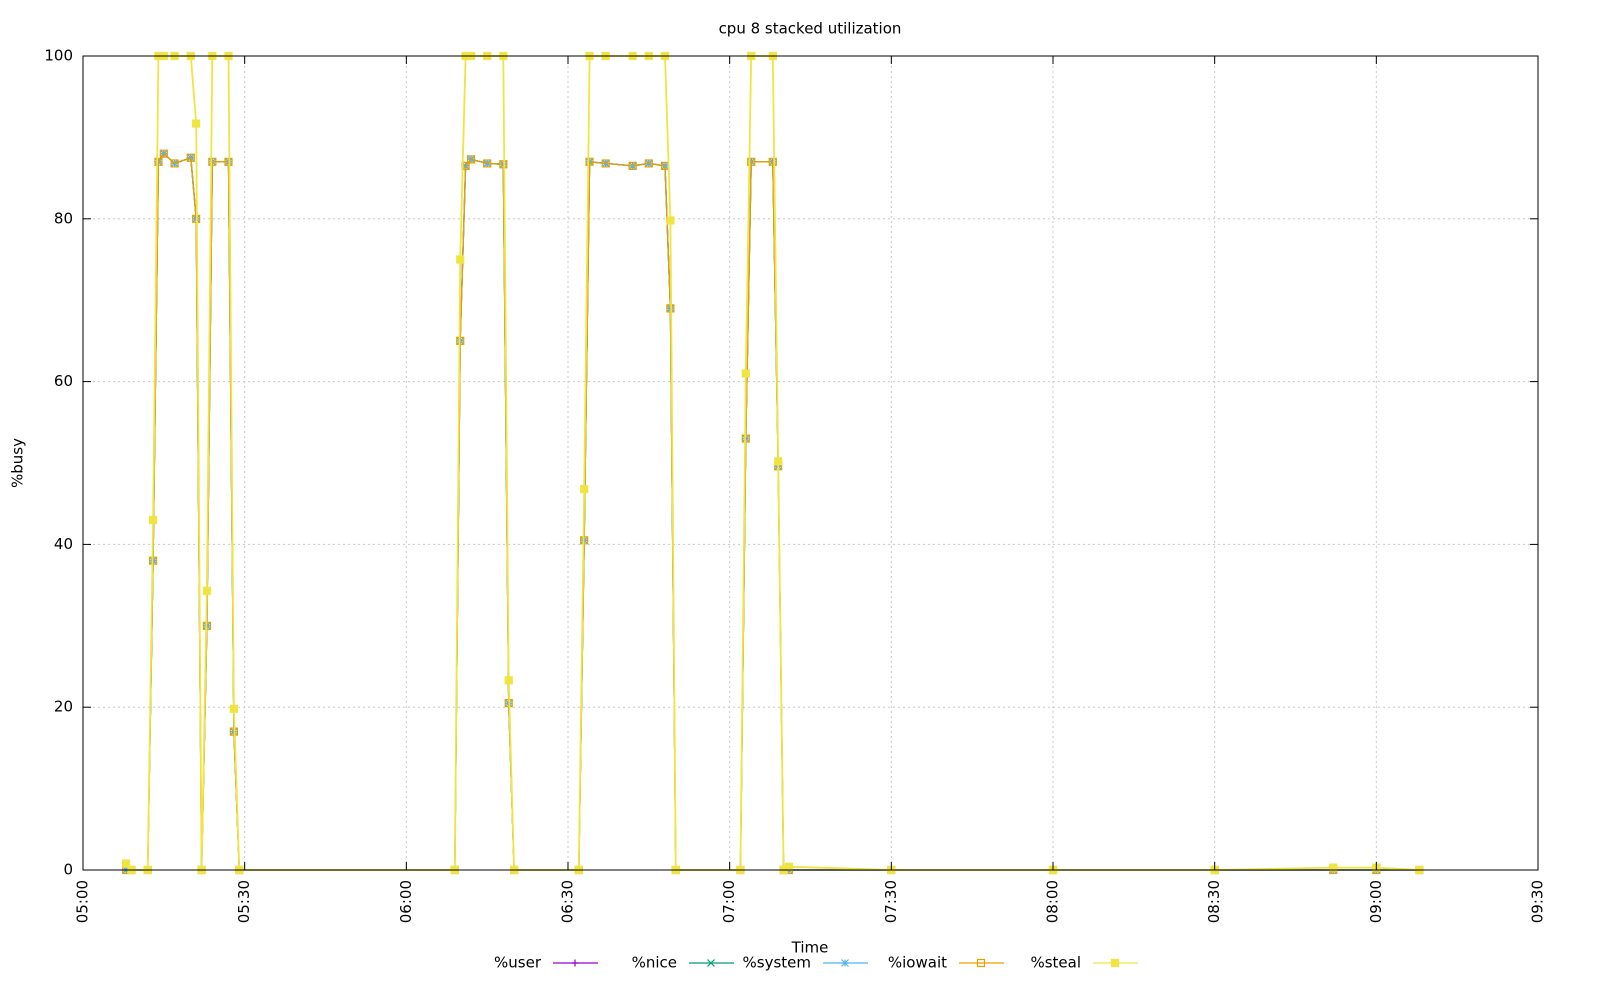 The width and height of the screenshot is (1600, 1000). What do you see at coordinates (1053, 901) in the screenshot?
I see `x-tick-label: 08:00` at bounding box center [1053, 901].